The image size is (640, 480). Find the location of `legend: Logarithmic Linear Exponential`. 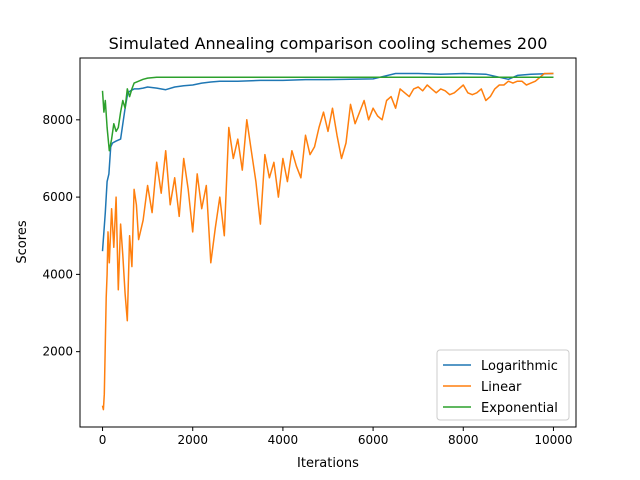

legend: Logarithmic Linear Exponential is located at coordinates (503, 385).